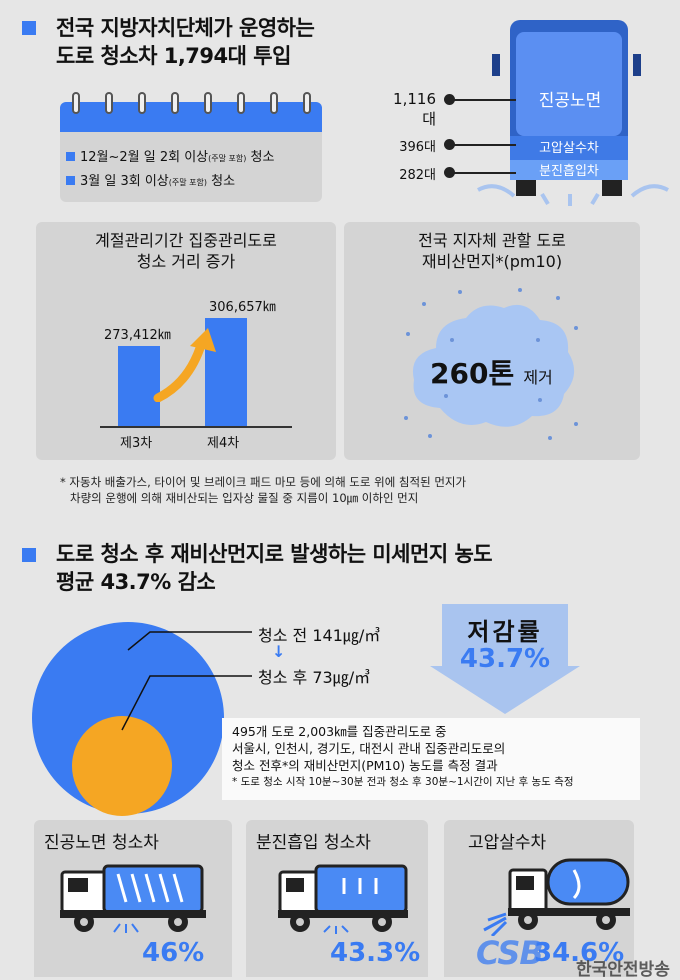 Image resolution: width=680 pixels, height=980 pixels. What do you see at coordinates (136, 443) in the screenshot?
I see `bar-category-label-1: 제3차` at bounding box center [136, 443].